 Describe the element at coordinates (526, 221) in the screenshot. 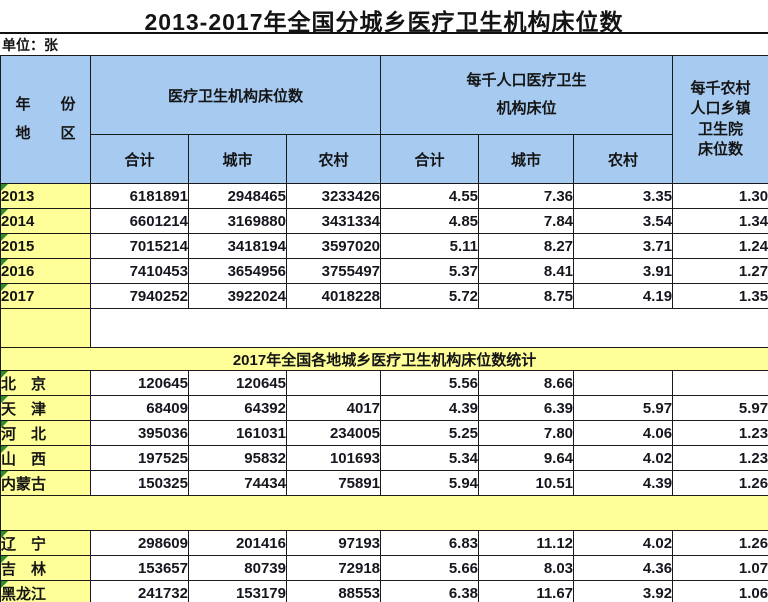

I see `data-cell: 7.84` at that location.